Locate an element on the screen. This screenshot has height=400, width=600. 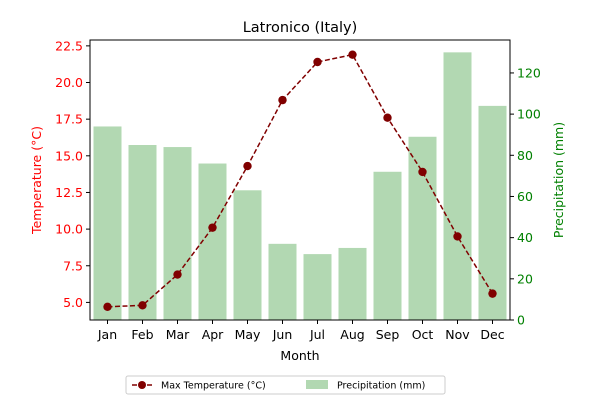
precipitation-bar-aug is located at coordinates (352, 283).